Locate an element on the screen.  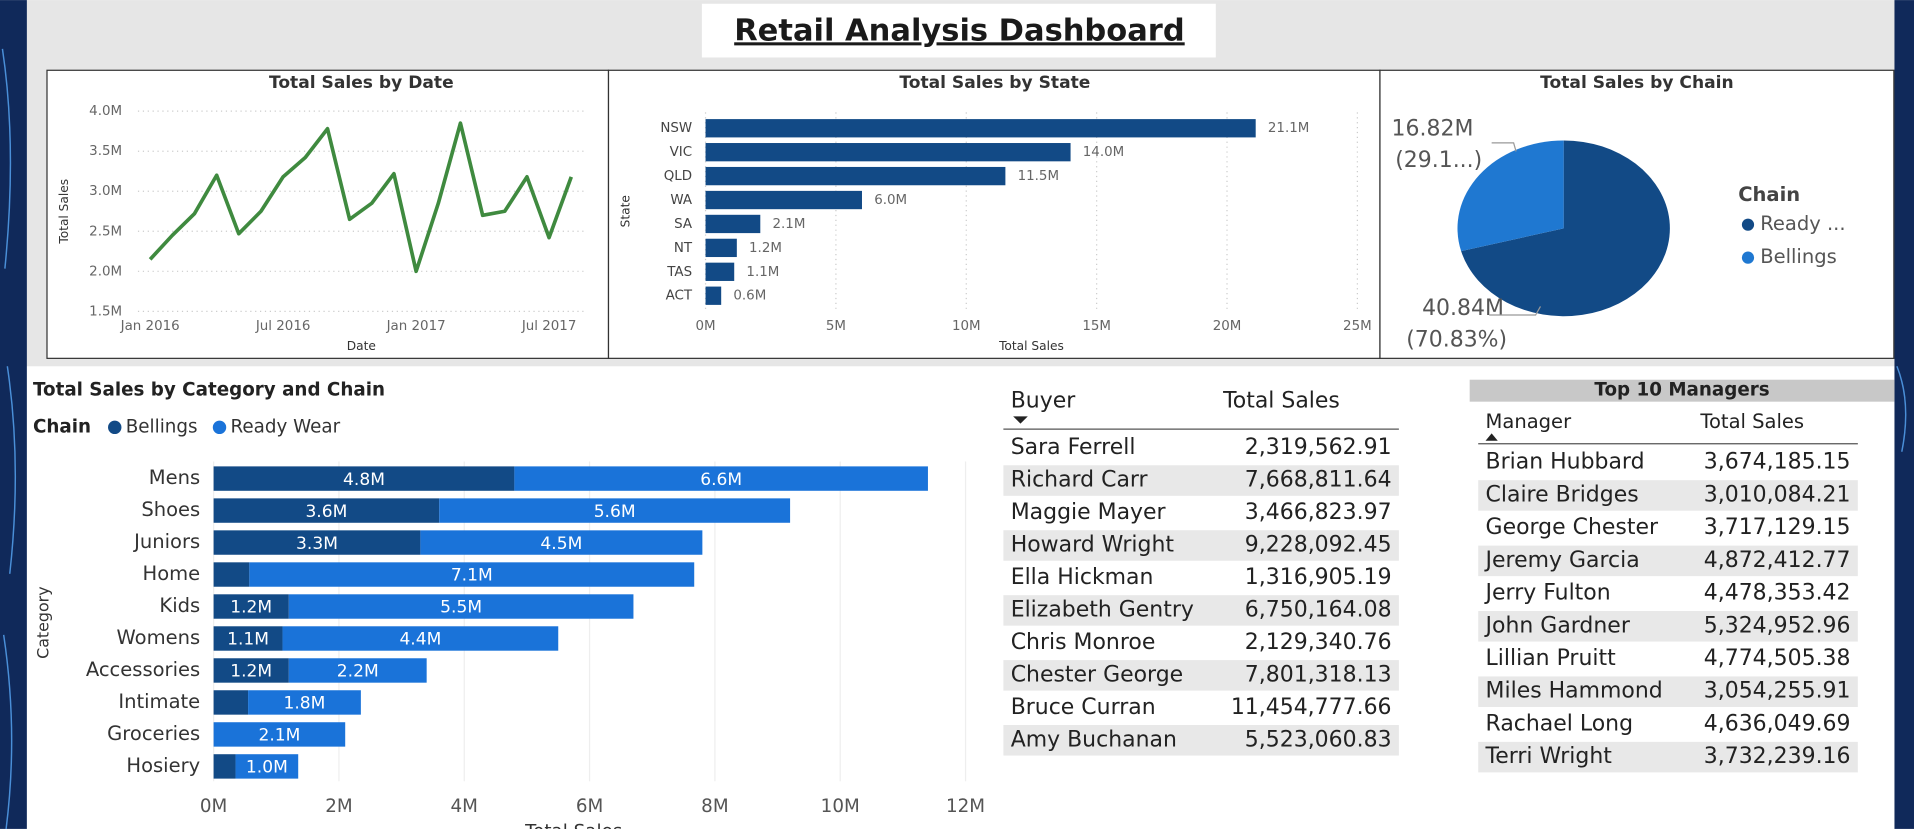
legend-label: Bellings is located at coordinates (162, 426).